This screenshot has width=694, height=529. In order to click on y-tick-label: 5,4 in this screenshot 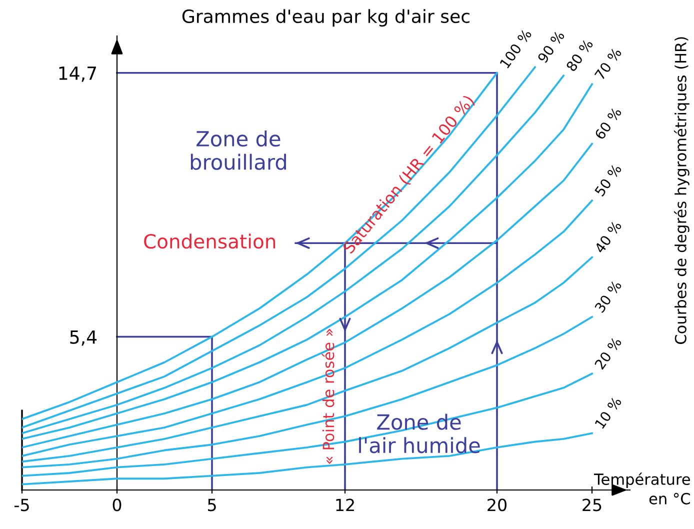, I will do `click(83, 338)`.